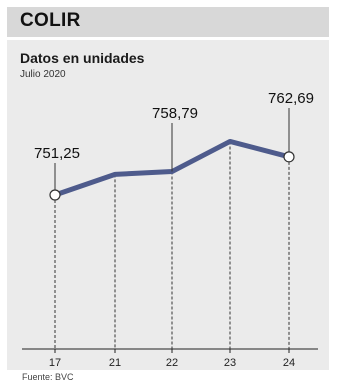  Describe the element at coordinates (55, 363) in the screenshot. I see `x-tick-label-17: 17` at that location.